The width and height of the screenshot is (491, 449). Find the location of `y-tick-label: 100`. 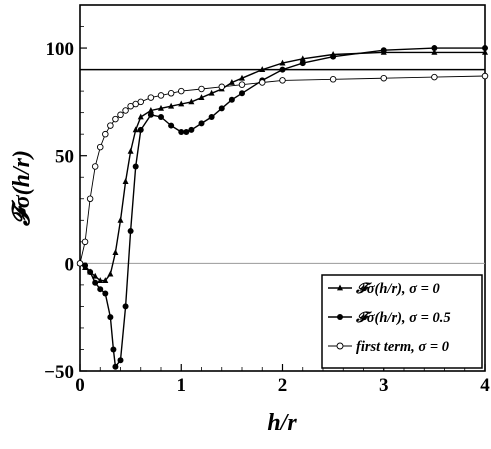

y-tick-label: 100 is located at coordinates (60, 49).